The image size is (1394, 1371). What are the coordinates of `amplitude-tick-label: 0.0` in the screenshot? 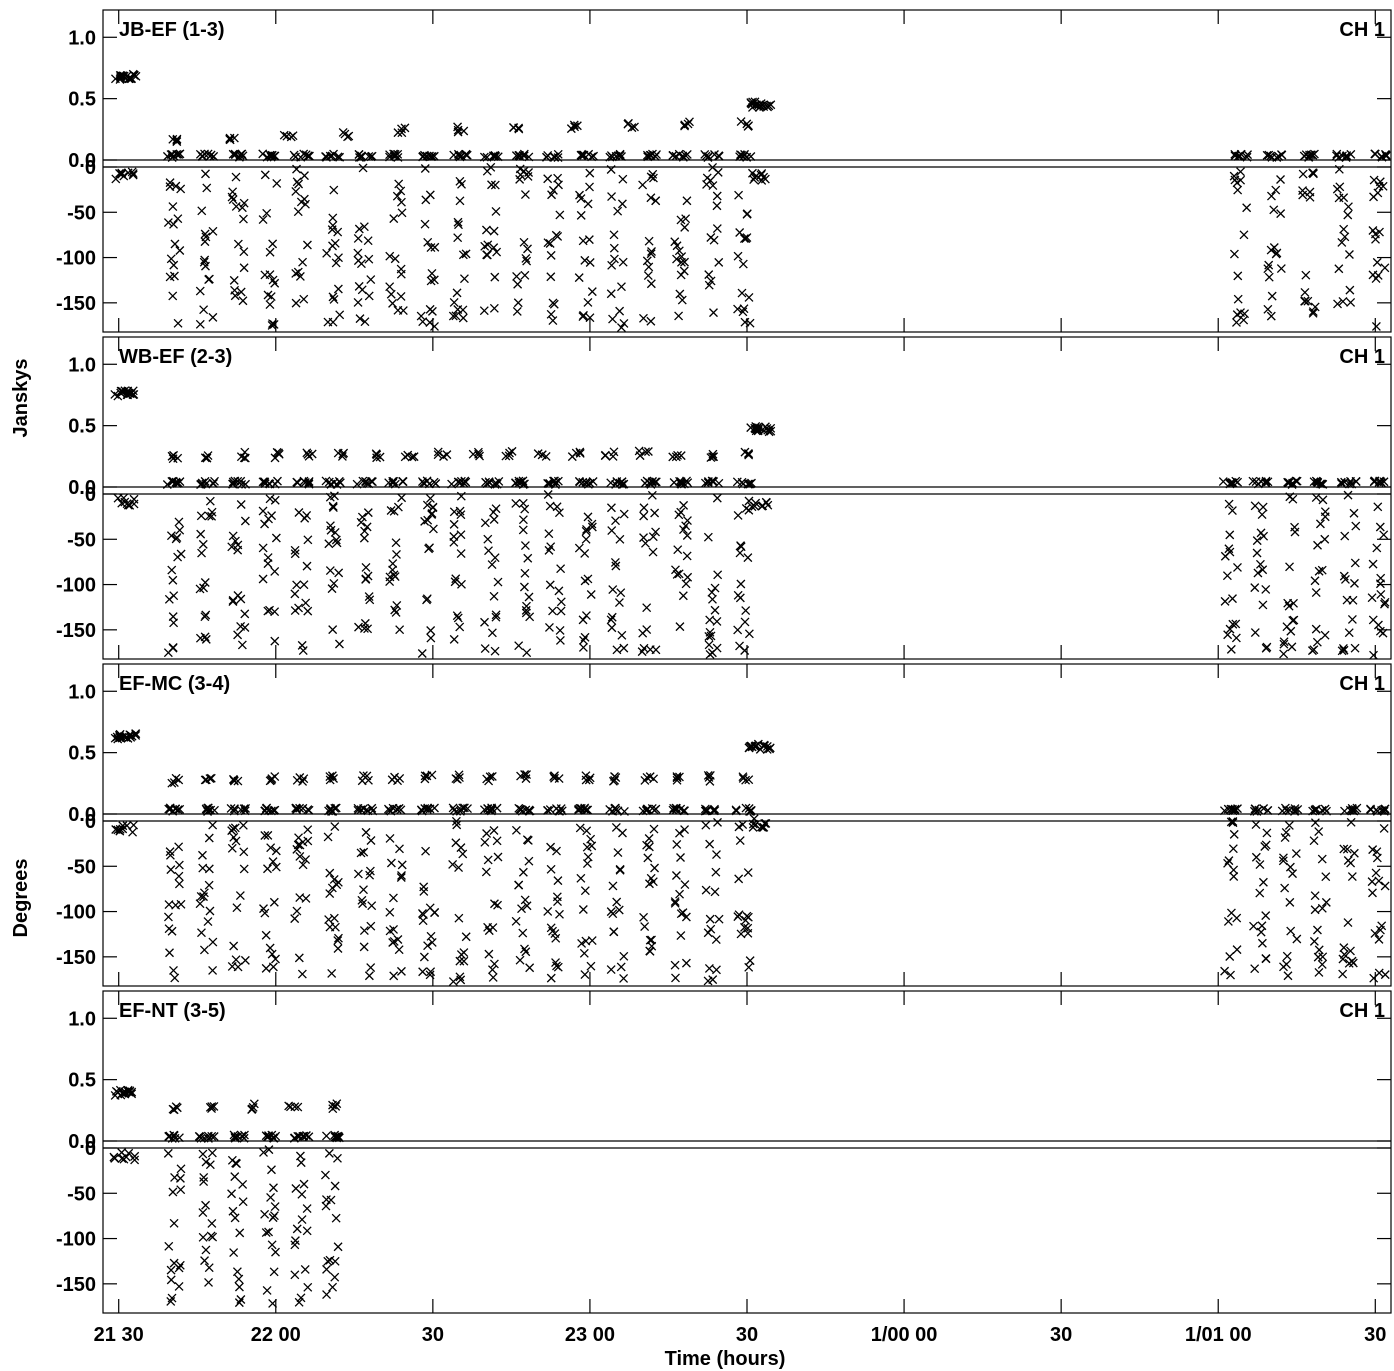 It's located at (82, 815).